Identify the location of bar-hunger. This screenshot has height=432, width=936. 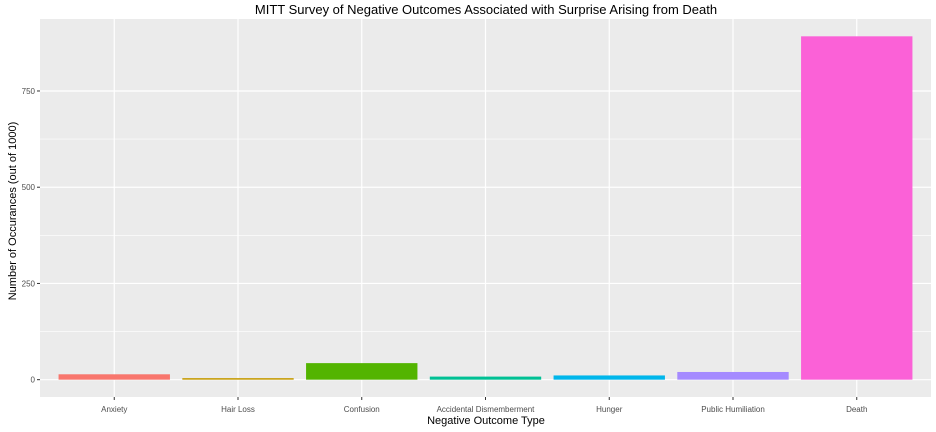
(609, 377).